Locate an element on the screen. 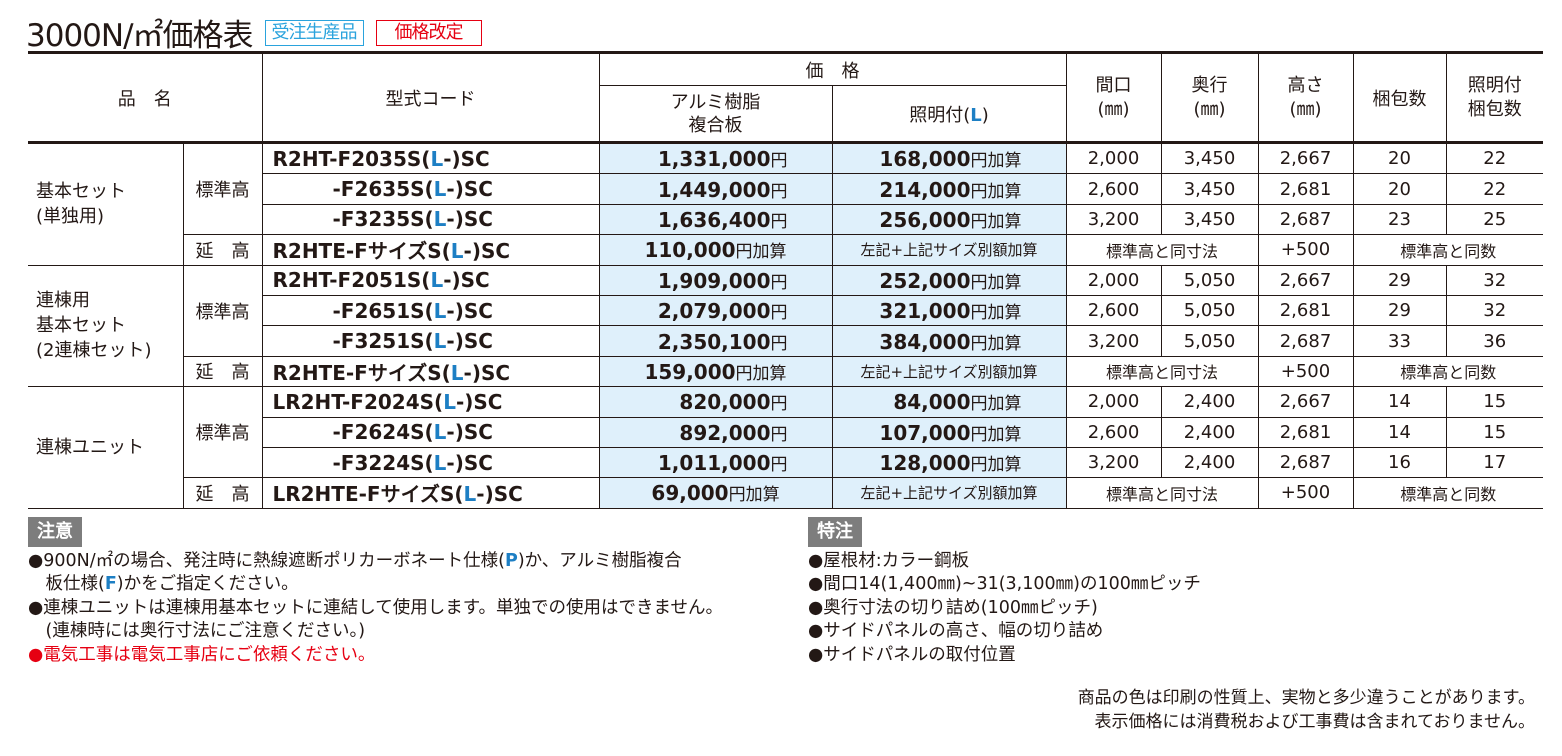 The width and height of the screenshot is (1562, 756). height-value: 2,667 is located at coordinates (1305, 158).